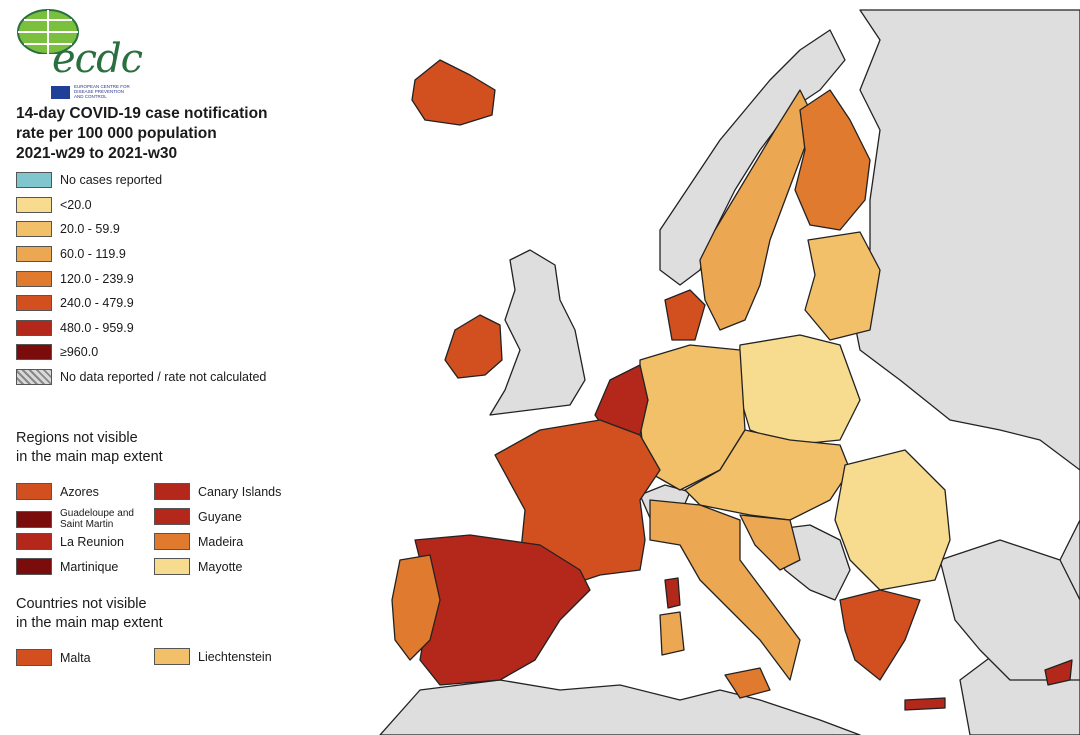  Describe the element at coordinates (68, 228) in the screenshot. I see `legend-item: 20.0 - 59.9` at that location.